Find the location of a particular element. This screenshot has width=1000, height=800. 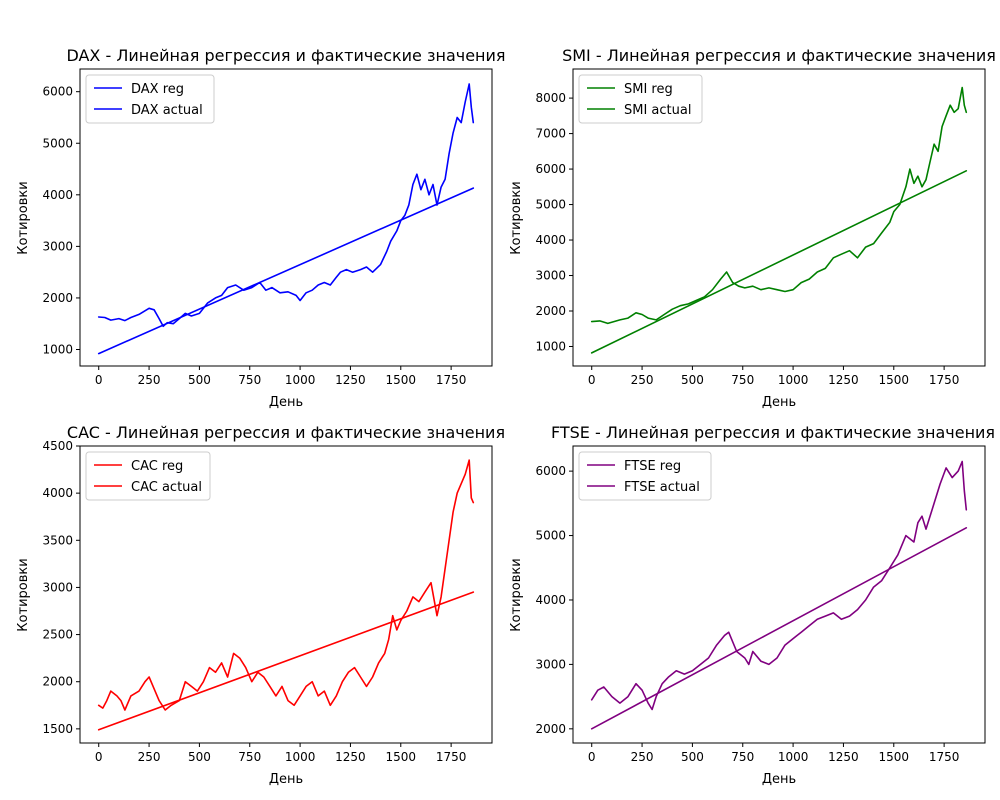

smi-xtick-label: 1000 is located at coordinates (793, 380).